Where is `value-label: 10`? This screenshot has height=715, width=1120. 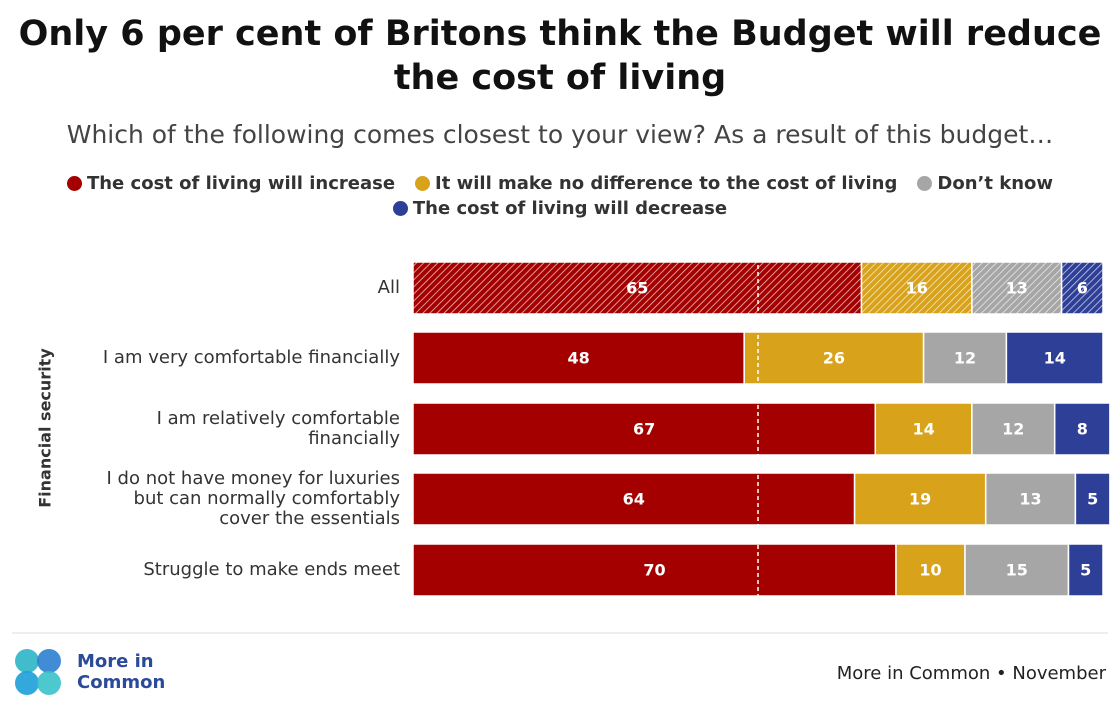 value-label: 10 is located at coordinates (930, 570).